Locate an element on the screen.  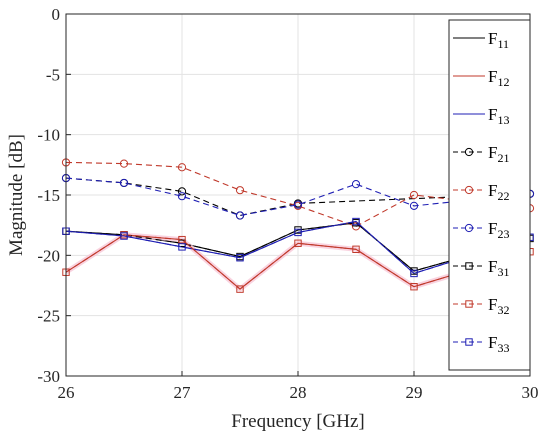
legend-label: F32 is located at coordinates (498, 306).